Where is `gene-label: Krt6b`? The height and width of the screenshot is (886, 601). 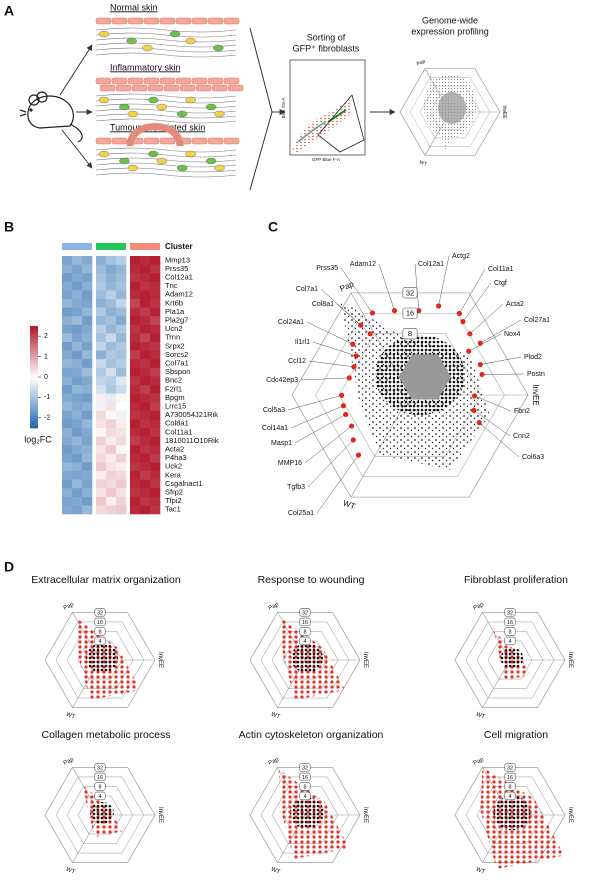 gene-label: Krt6b is located at coordinates (174, 302).